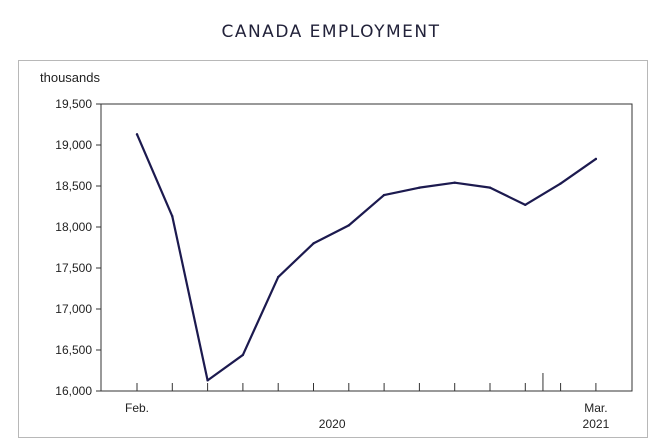 The height and width of the screenshot is (444, 662). I want to click on y-tick-label: 16,500, so click(73, 350).